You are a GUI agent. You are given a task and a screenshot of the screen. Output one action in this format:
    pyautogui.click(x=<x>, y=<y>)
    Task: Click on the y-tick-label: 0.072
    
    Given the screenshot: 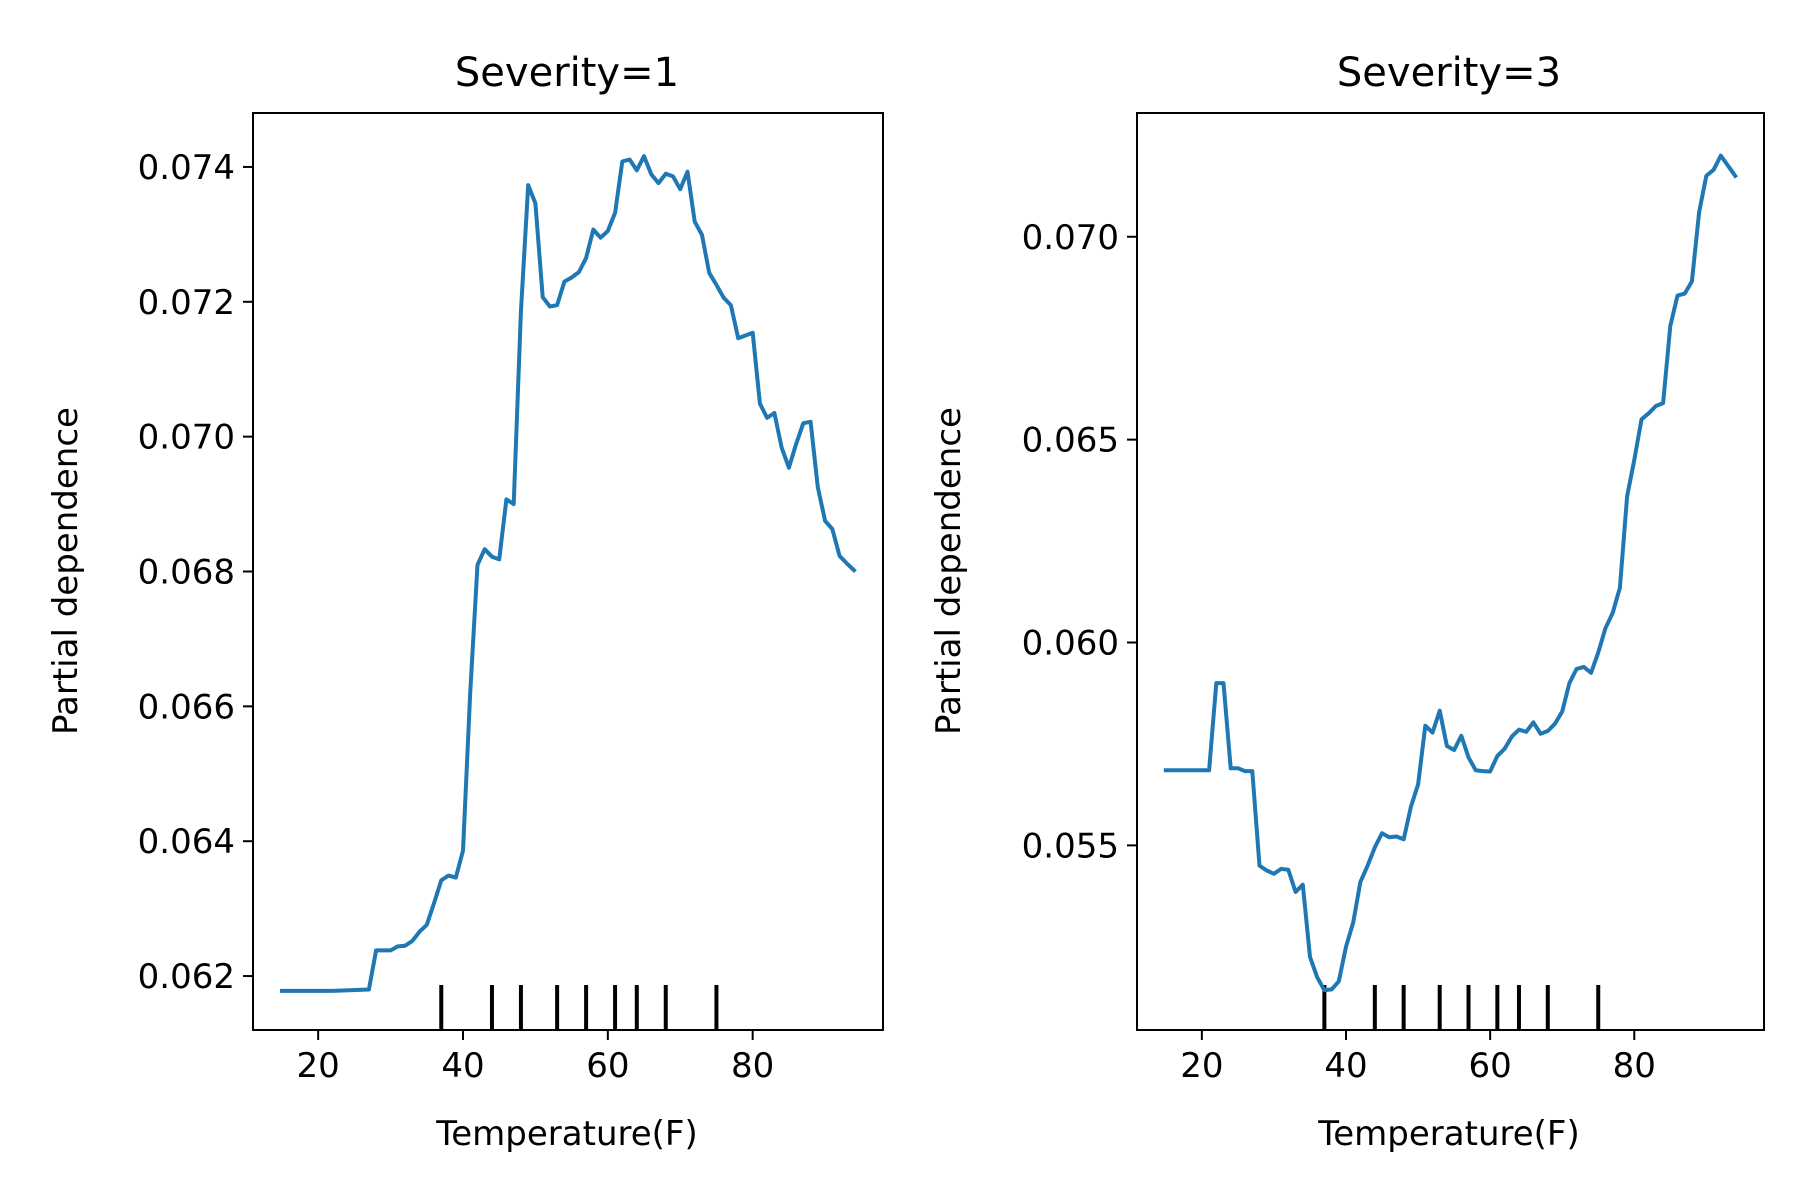 What is the action you would take?
    pyautogui.click(x=186, y=303)
    